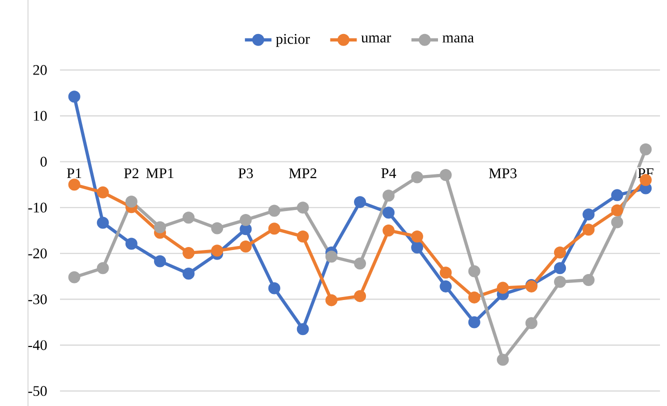 The height and width of the screenshot is (406, 667). What do you see at coordinates (40, 115) in the screenshot?
I see `y-tick-label: 10` at bounding box center [40, 115].